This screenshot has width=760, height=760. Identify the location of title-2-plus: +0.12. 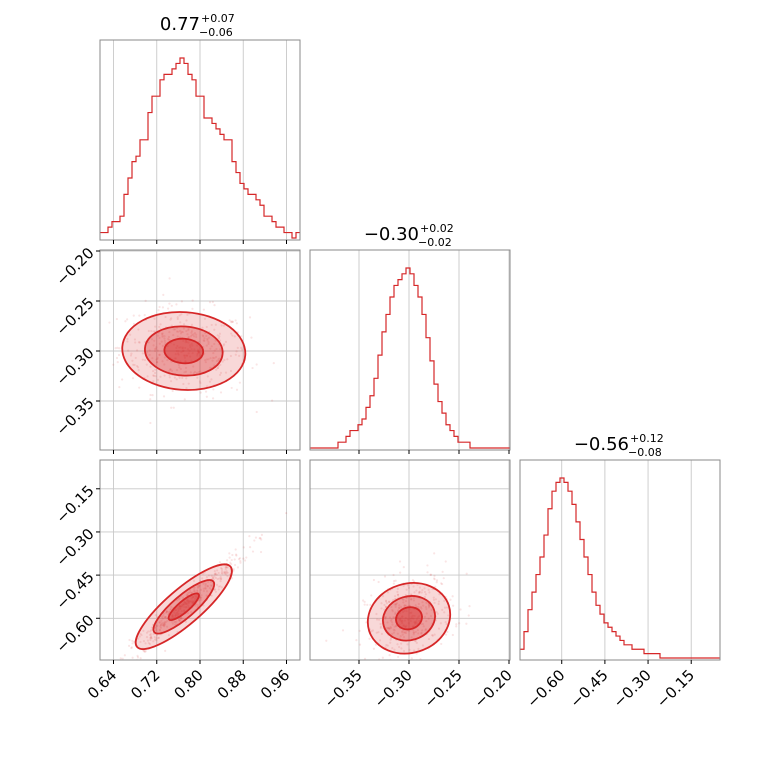
(647, 438).